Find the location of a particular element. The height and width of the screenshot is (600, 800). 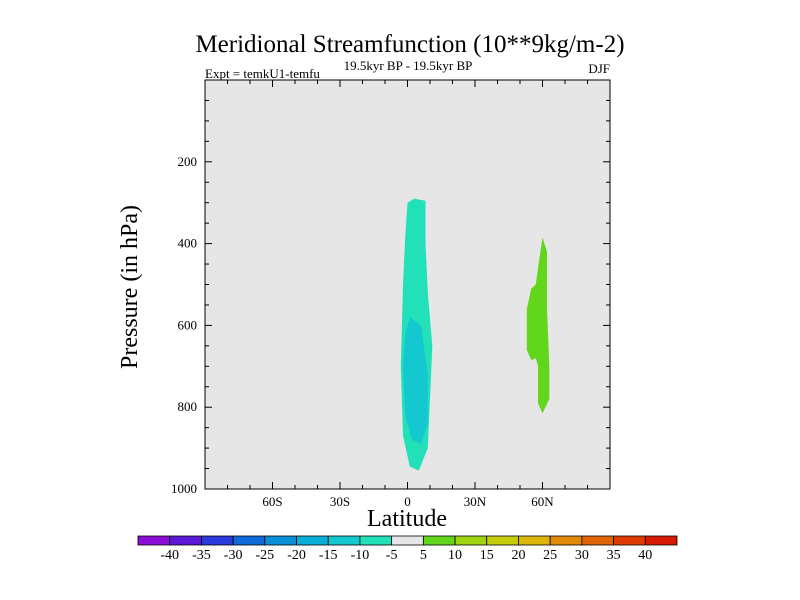

x-tick-label: 0 is located at coordinates (407, 501).